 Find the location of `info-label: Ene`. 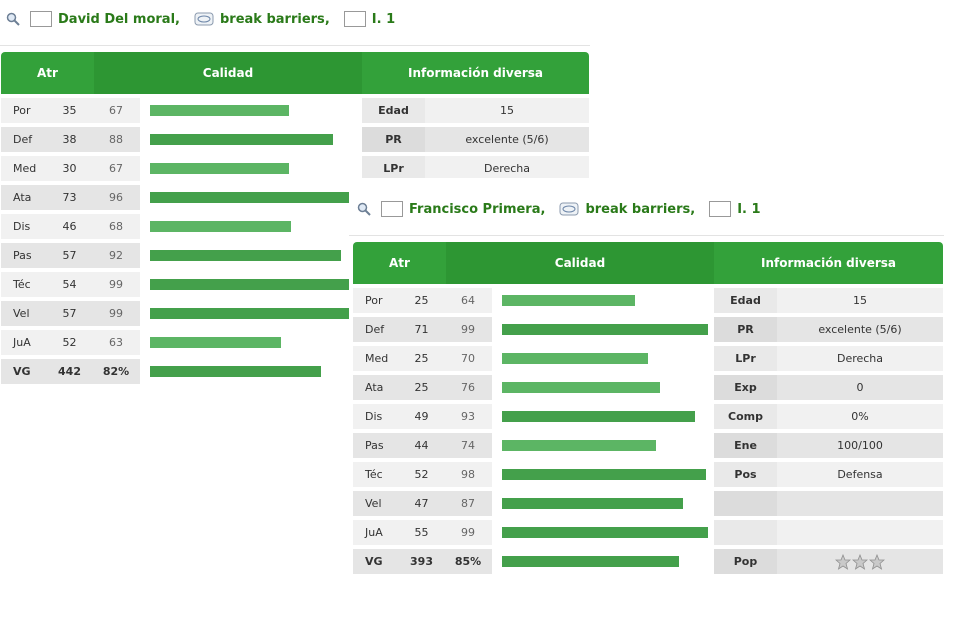

info-label: Ene is located at coordinates (745, 445).